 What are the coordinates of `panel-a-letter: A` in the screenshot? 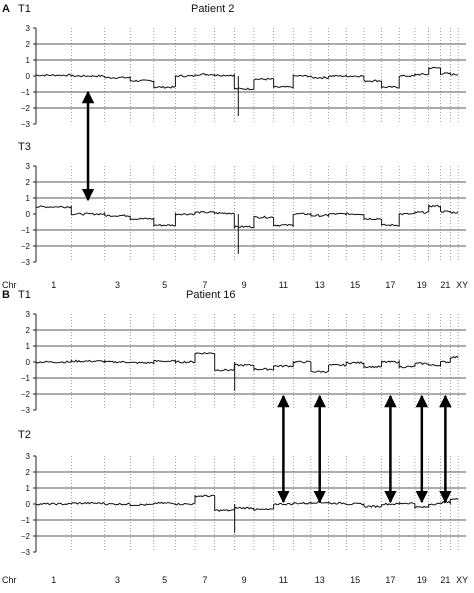 It's located at (6, 9).